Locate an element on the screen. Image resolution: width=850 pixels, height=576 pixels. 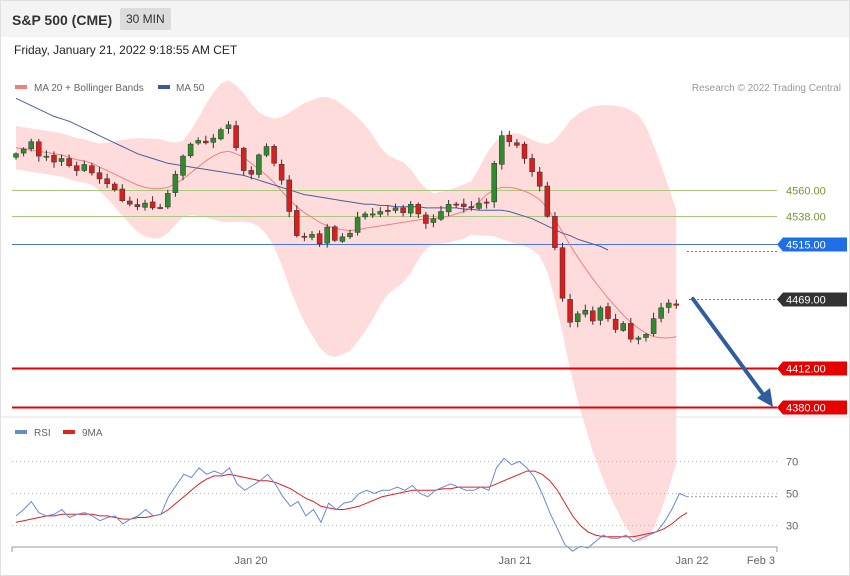
rsi-legend: RSI 9MA is located at coordinates (59, 433).